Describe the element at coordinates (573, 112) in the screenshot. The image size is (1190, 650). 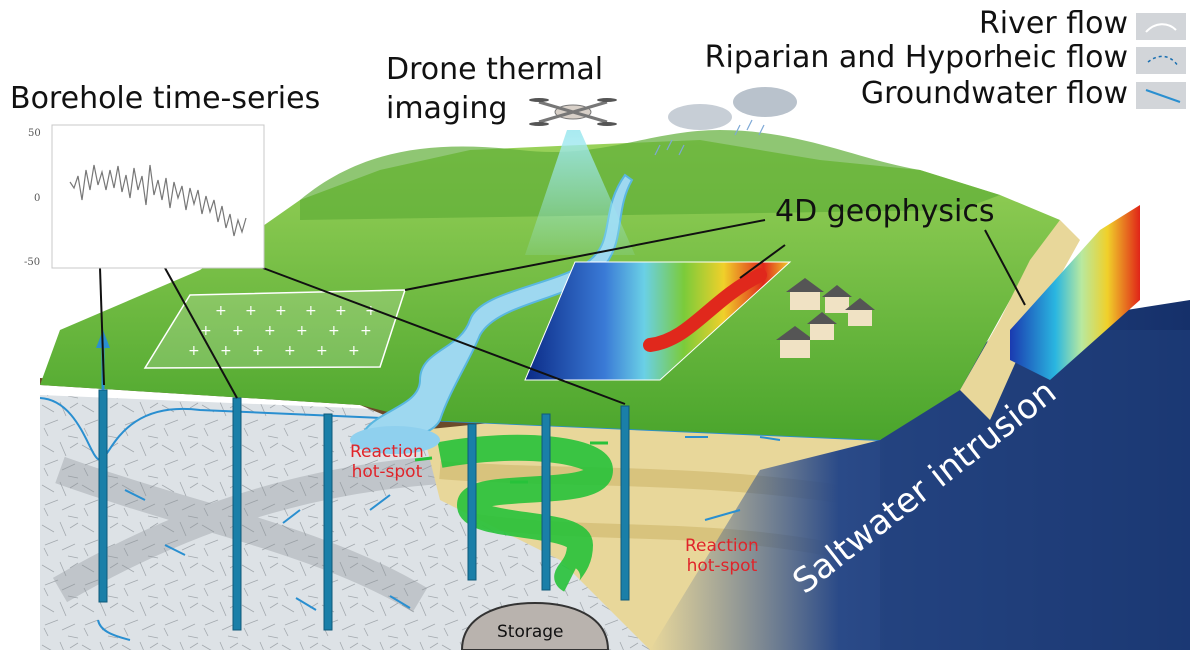
I see `drone-icon` at that location.